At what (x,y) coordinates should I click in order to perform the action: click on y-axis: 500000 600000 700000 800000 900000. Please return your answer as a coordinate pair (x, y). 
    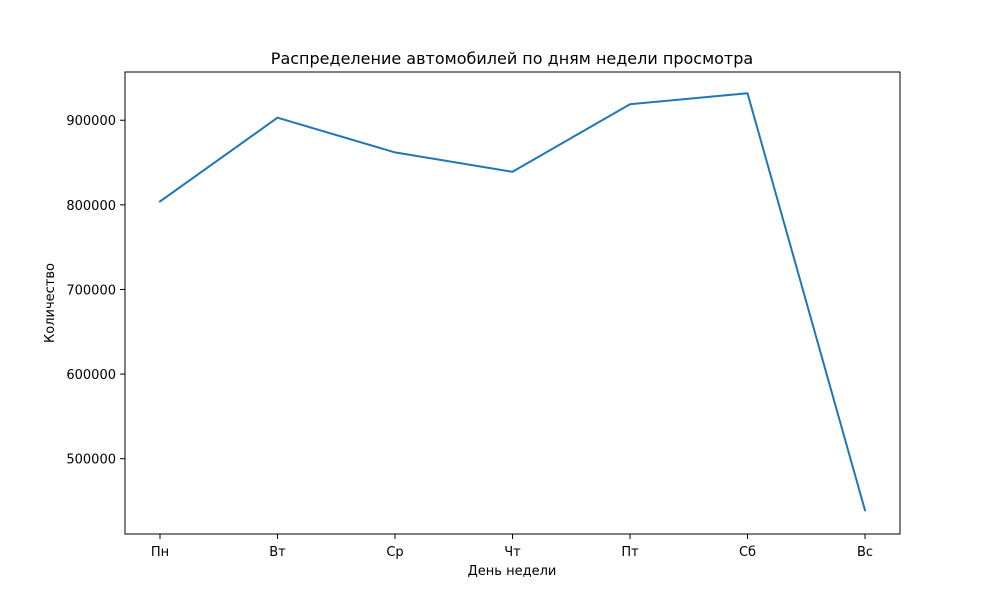
    Looking at the image, I should click on (95, 291).